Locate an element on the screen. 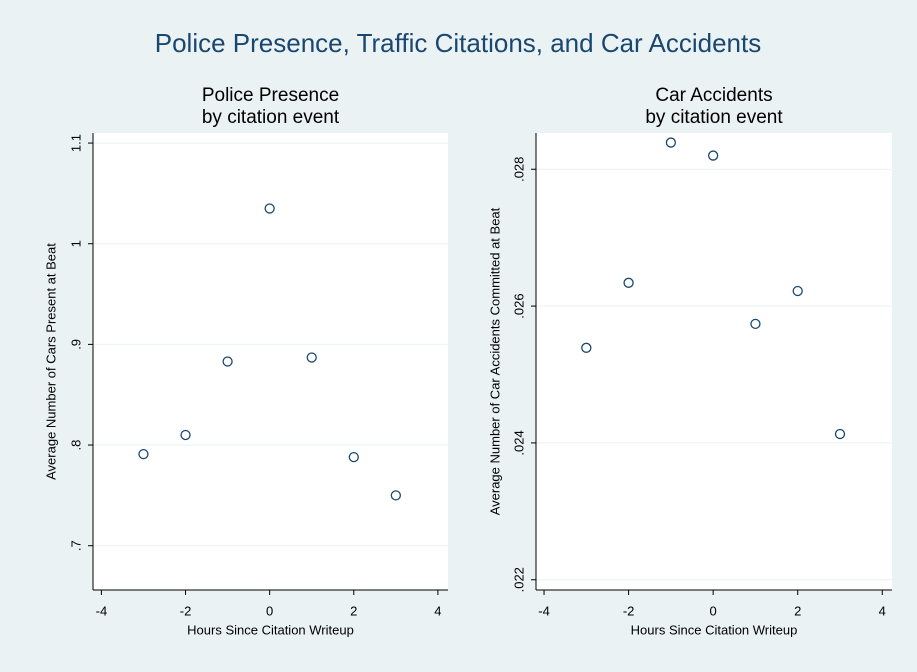 This screenshot has width=917, height=672. y-tick-label: .9 is located at coordinates (75, 344).